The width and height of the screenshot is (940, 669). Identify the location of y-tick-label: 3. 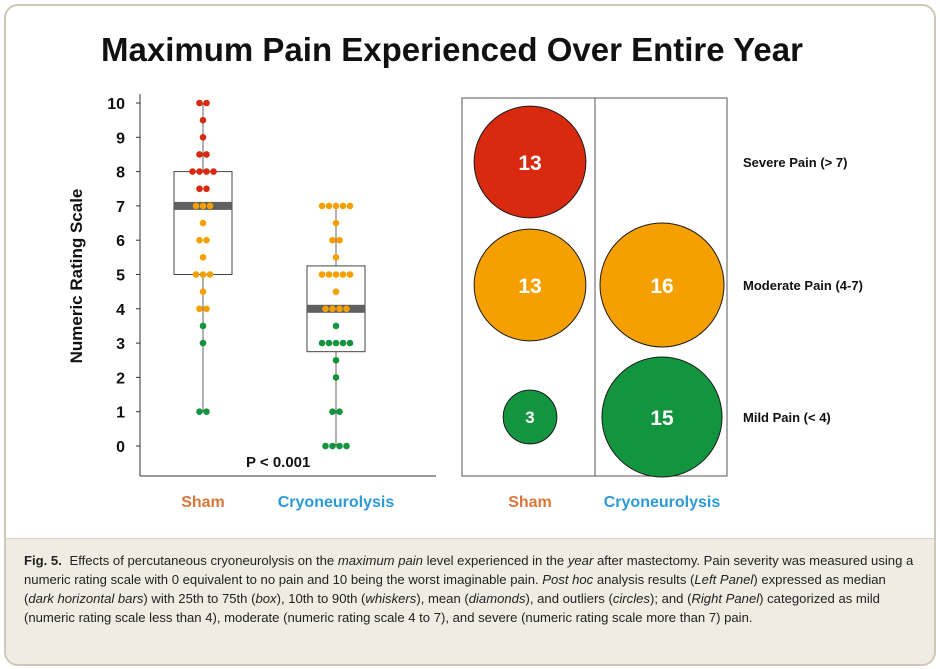
(120, 344).